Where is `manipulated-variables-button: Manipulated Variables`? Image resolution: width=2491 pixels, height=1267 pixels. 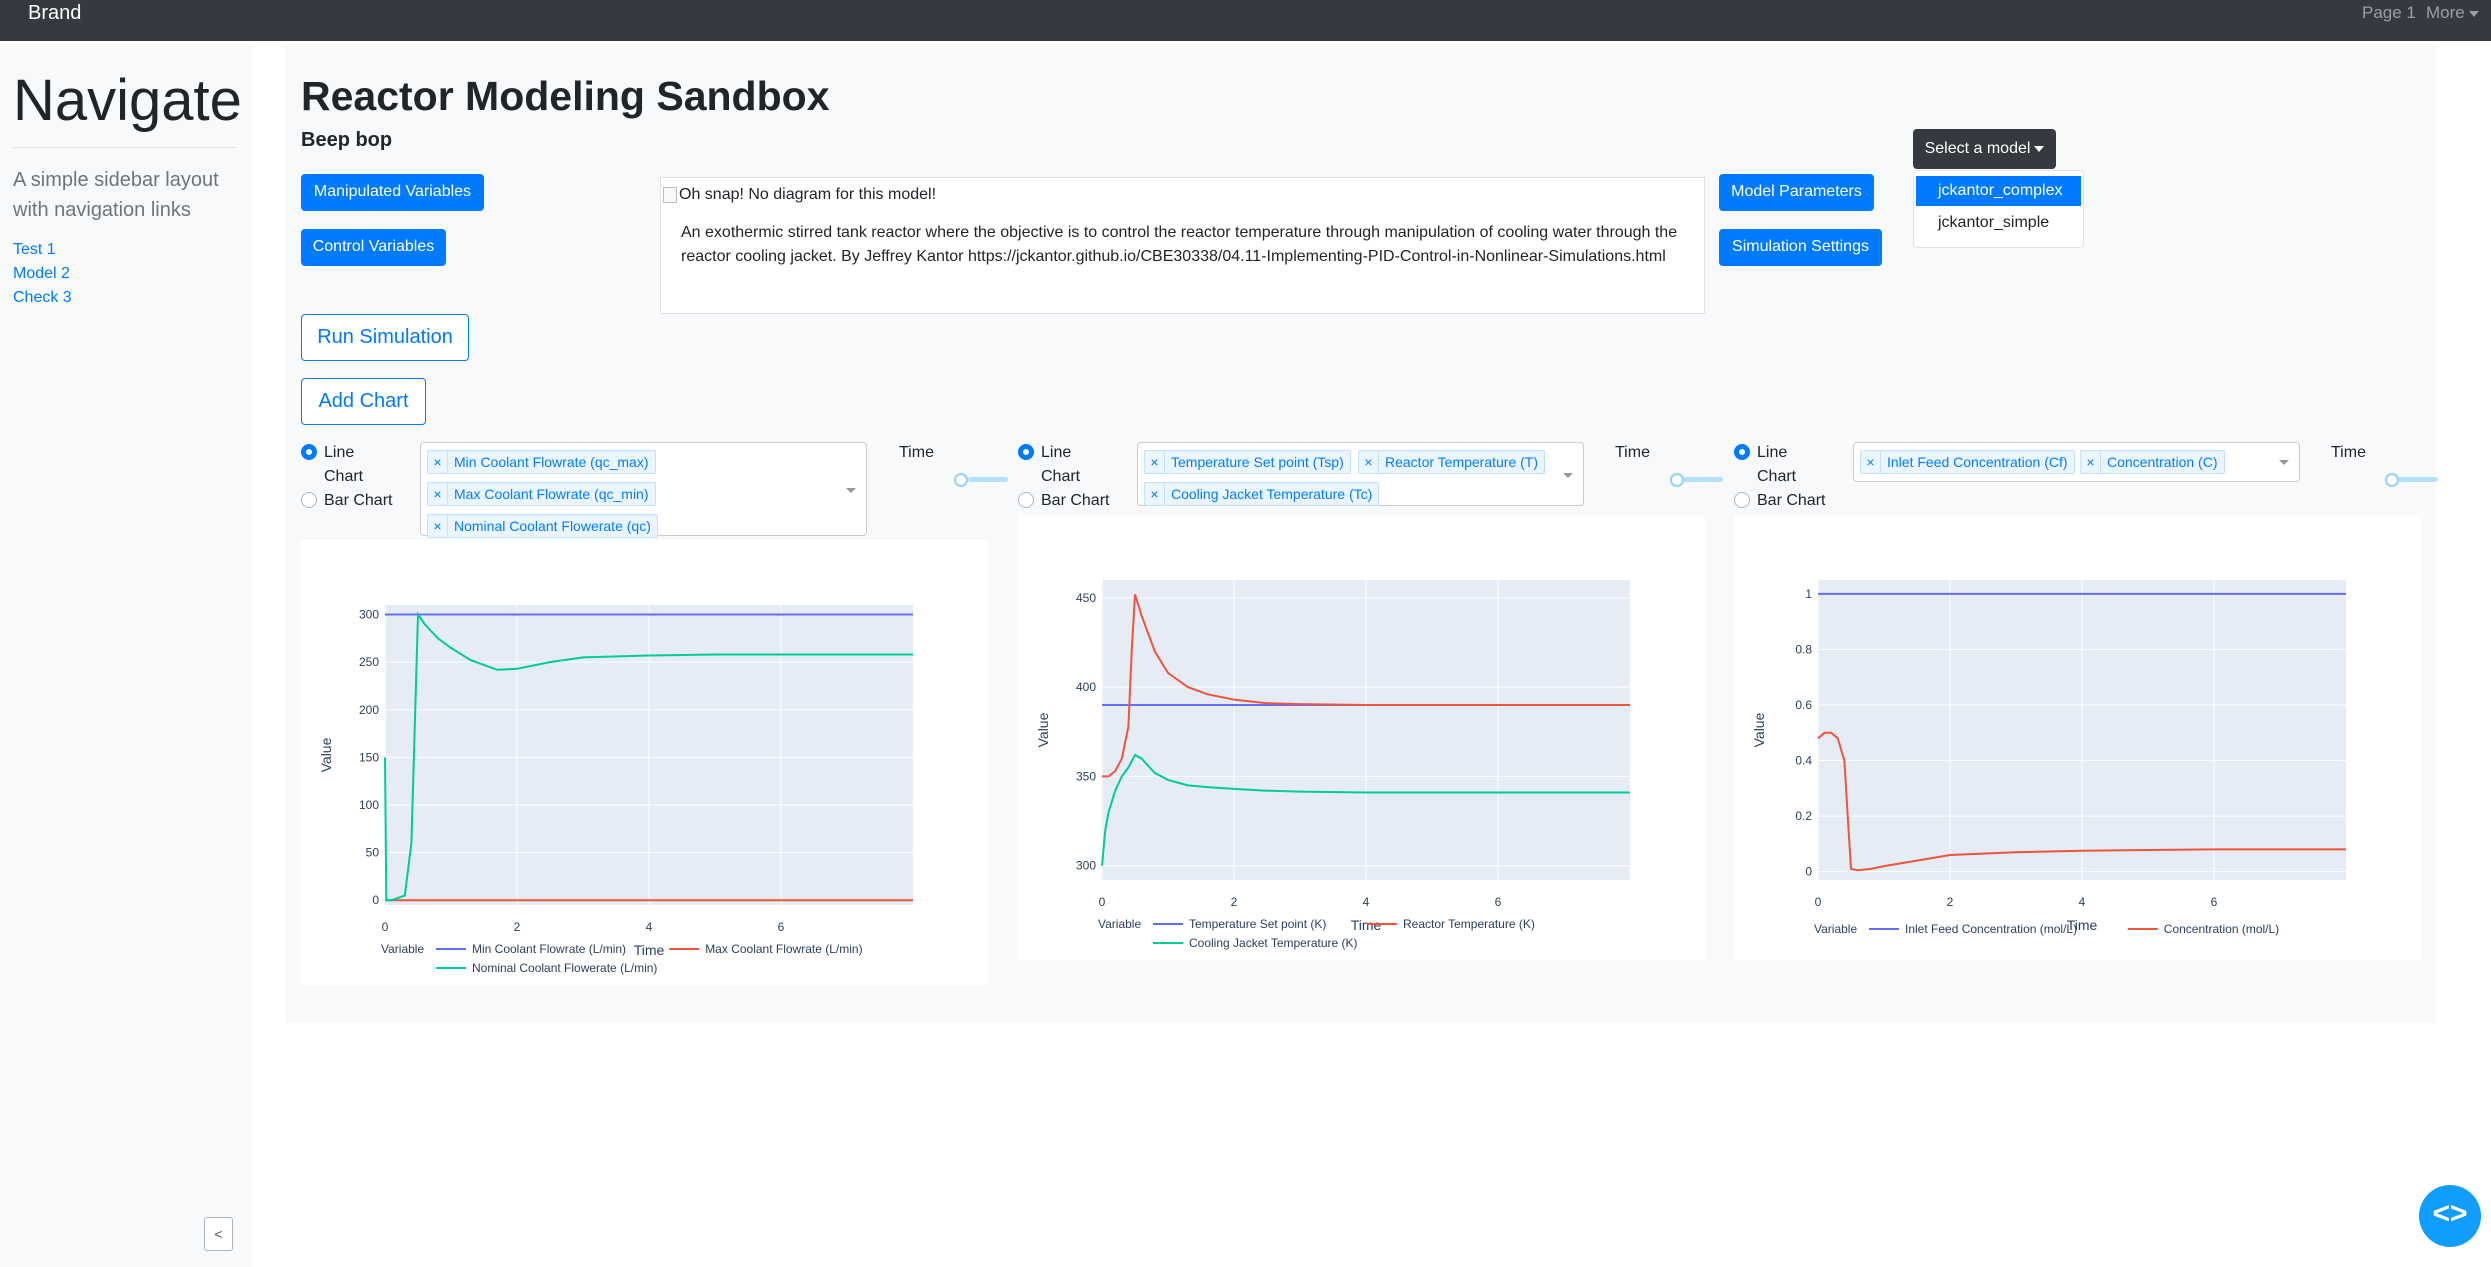 manipulated-variables-button: Manipulated Variables is located at coordinates (392, 192).